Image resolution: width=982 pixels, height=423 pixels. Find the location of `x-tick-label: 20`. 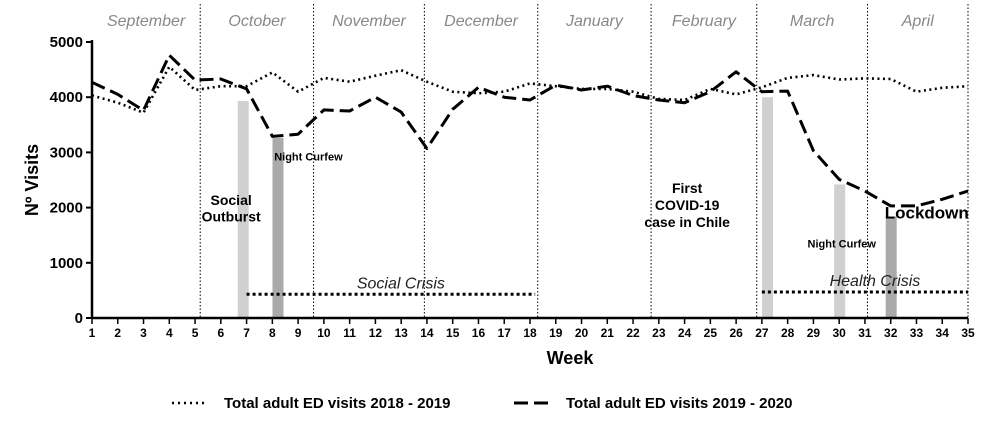

x-tick-label: 20 is located at coordinates (582, 333).